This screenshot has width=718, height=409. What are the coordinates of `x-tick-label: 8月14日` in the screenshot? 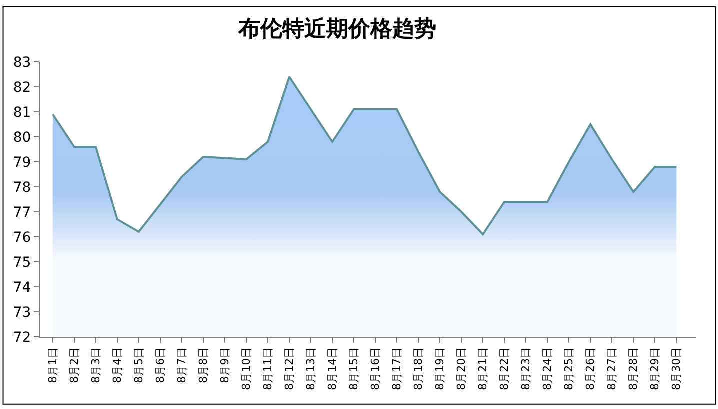 It's located at (333, 368).